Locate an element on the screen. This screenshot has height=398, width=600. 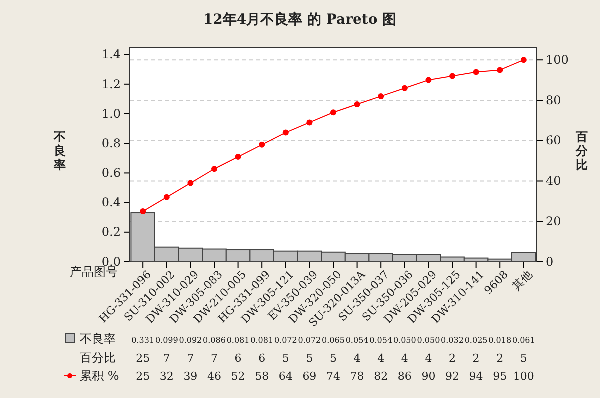
y2-tick-label: 60 is located at coordinates (554, 141).